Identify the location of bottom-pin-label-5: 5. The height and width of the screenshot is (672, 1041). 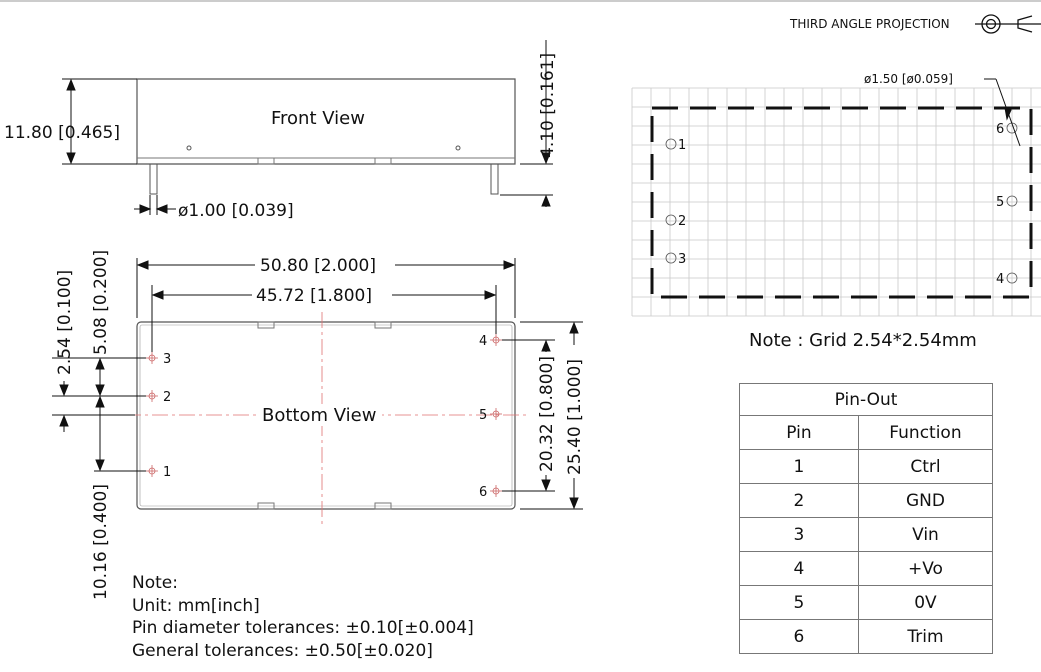
(483, 415).